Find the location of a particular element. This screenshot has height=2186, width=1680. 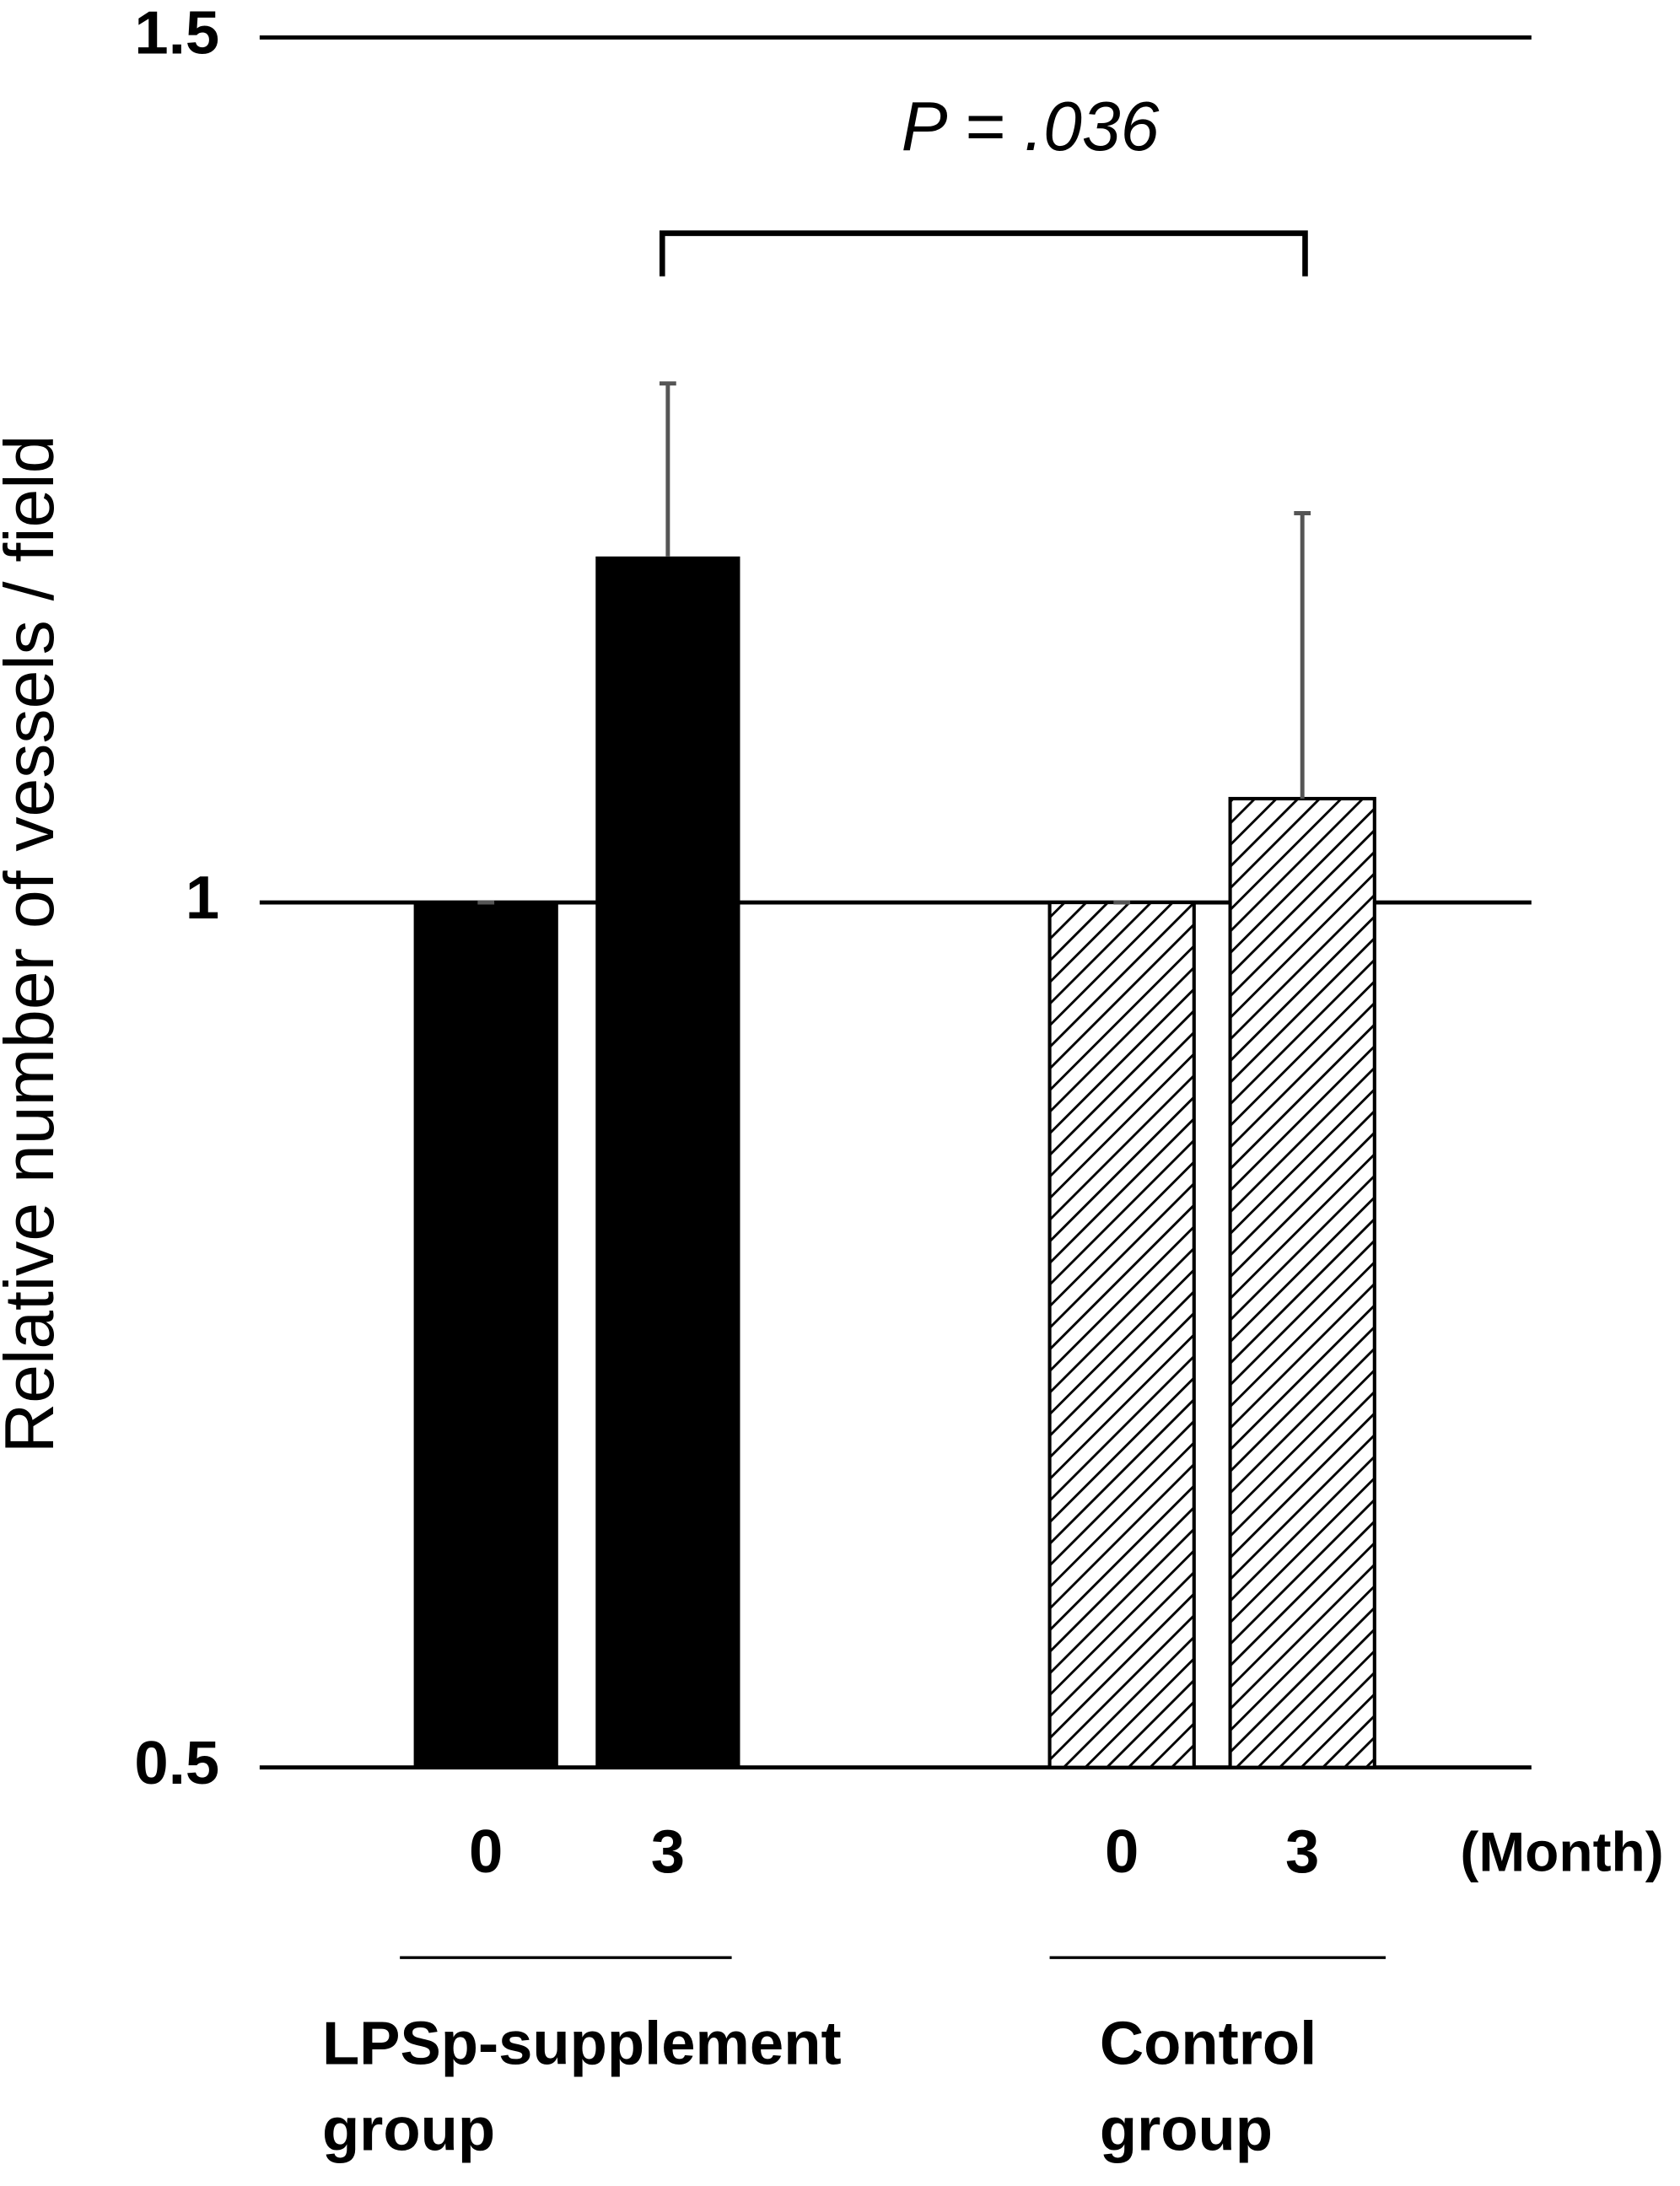

y-axis-label: Relative number of vessels / field is located at coordinates (34, 944).